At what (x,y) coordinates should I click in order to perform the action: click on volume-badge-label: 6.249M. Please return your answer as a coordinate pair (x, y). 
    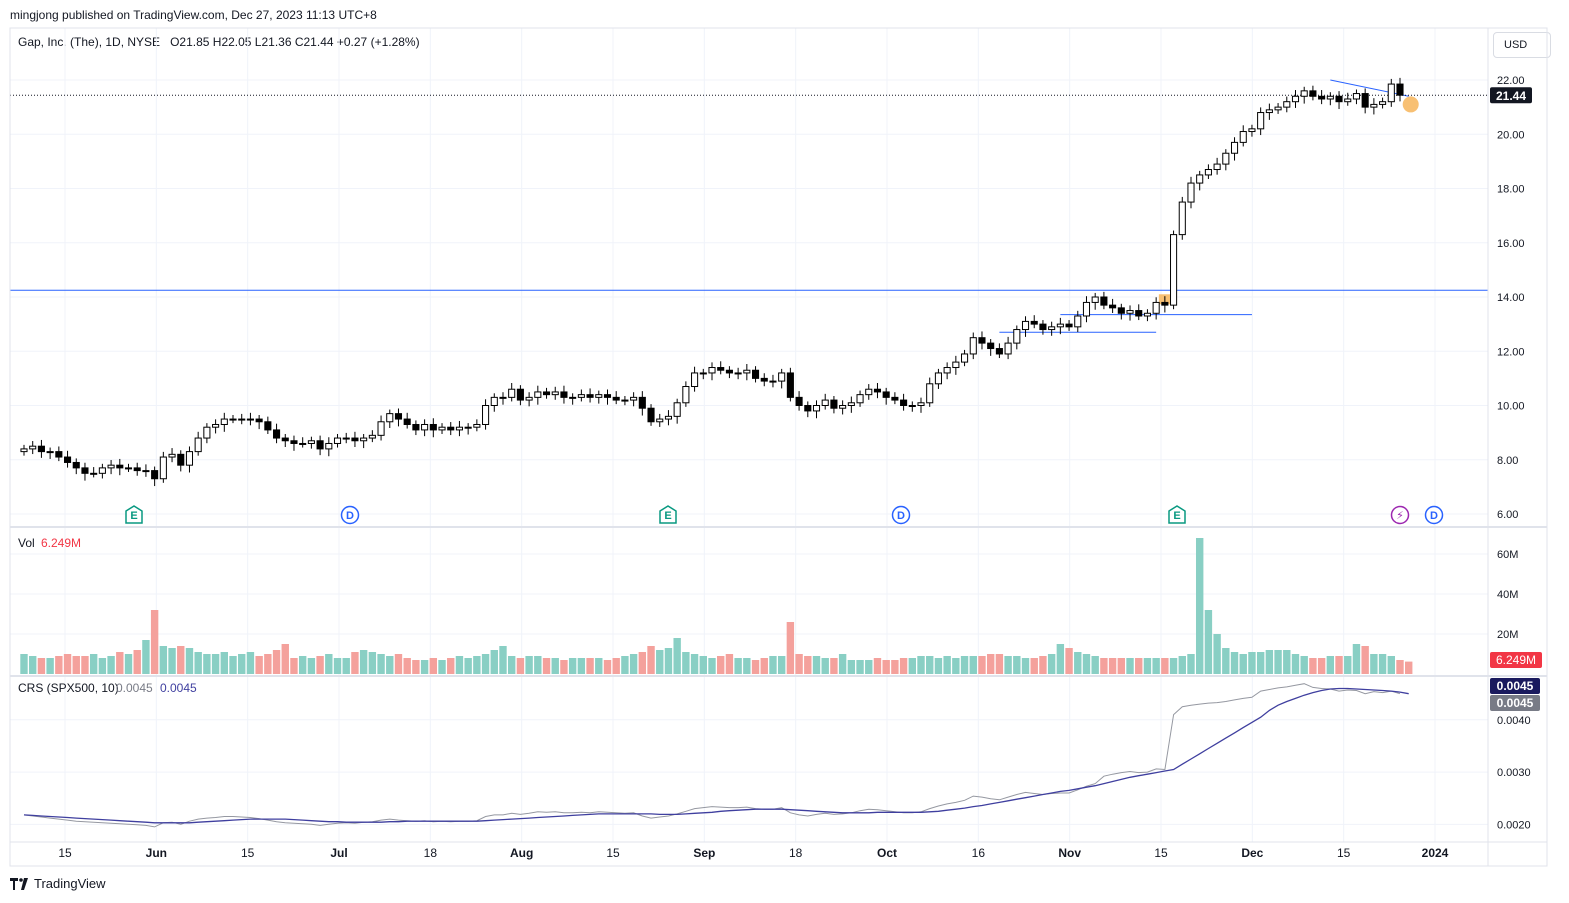
    Looking at the image, I should click on (1516, 660).